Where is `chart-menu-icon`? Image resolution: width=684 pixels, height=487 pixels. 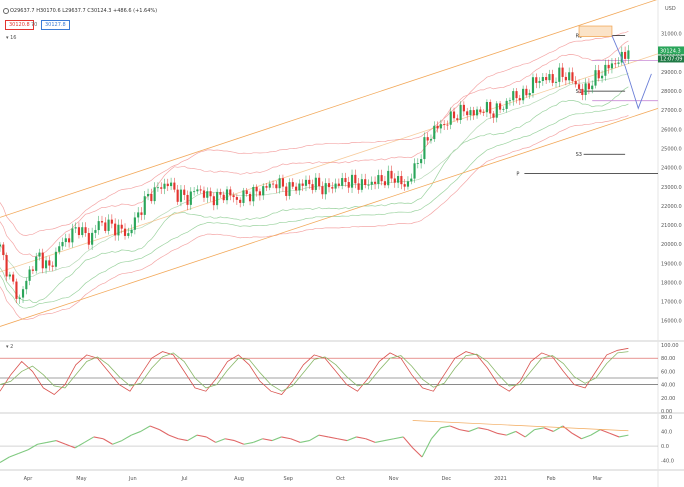
chart-menu-icon is located at coordinates (6, 11).